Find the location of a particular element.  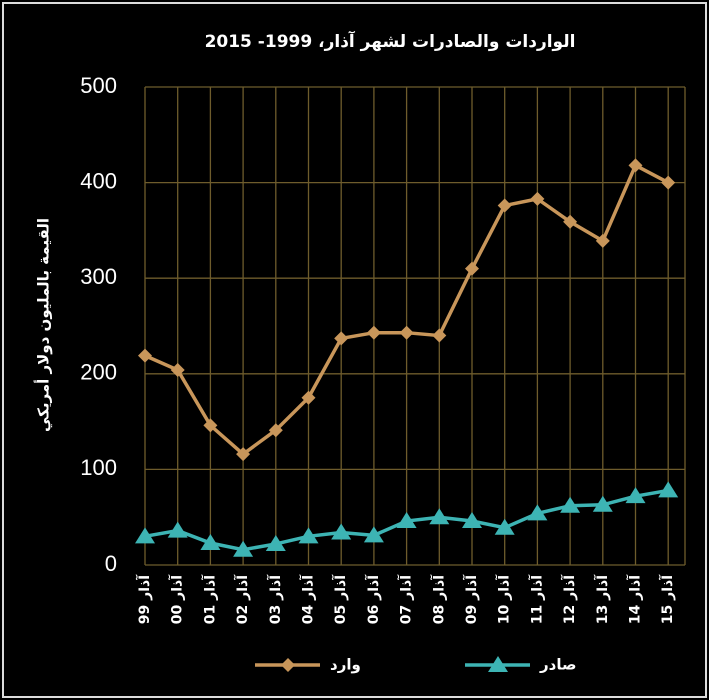

y-tick-label: 400 is located at coordinates (98, 180).